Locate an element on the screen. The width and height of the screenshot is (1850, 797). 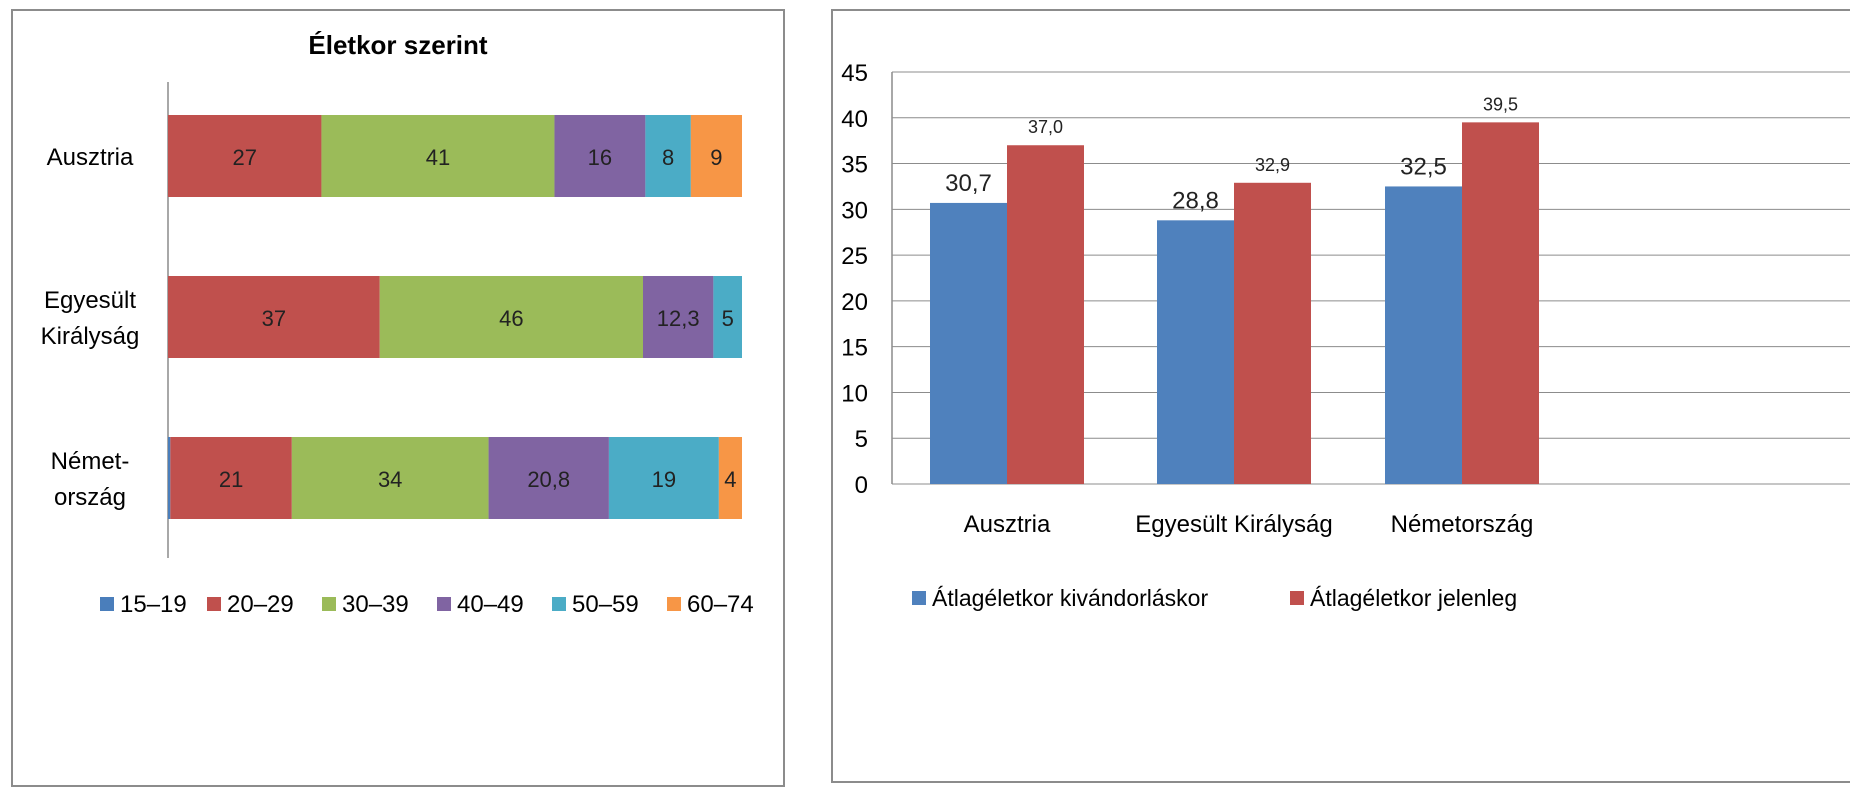
bar-value-label: 19 is located at coordinates (664, 479).